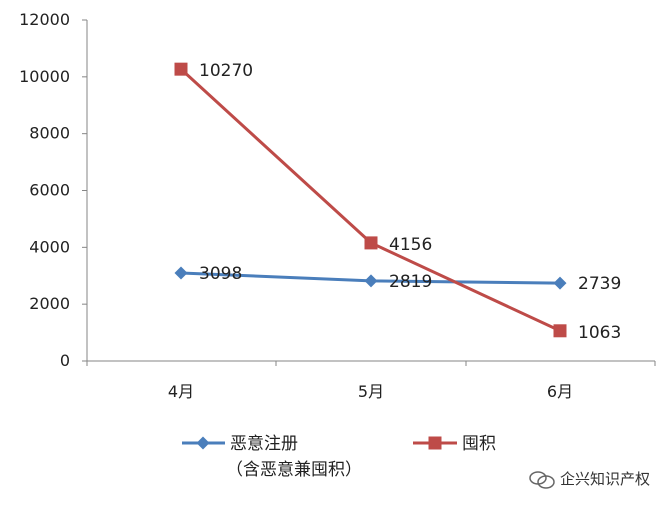  What do you see at coordinates (479, 444) in the screenshot?
I see `legend-label-1: 囤积` at bounding box center [479, 444].